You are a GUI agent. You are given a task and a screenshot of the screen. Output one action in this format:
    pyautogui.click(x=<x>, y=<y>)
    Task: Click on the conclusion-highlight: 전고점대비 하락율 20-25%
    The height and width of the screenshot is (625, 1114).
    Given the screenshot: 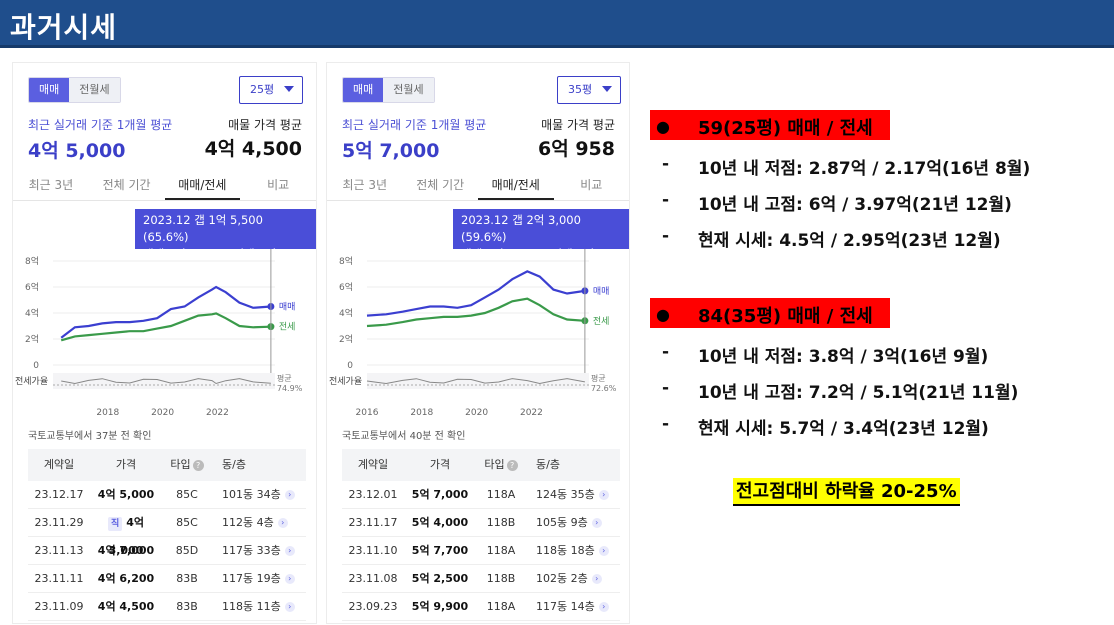 What is the action you would take?
    pyautogui.click(x=846, y=492)
    